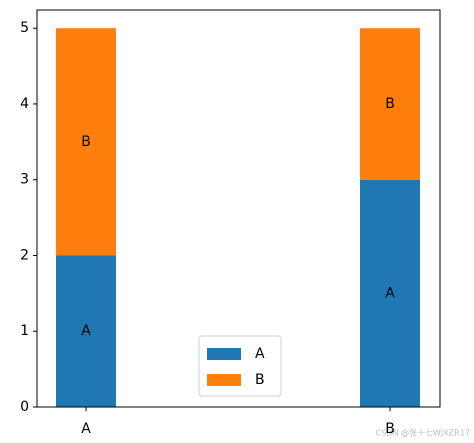 The image size is (474, 443). I want to click on y-tick-label: 5, so click(24, 28).